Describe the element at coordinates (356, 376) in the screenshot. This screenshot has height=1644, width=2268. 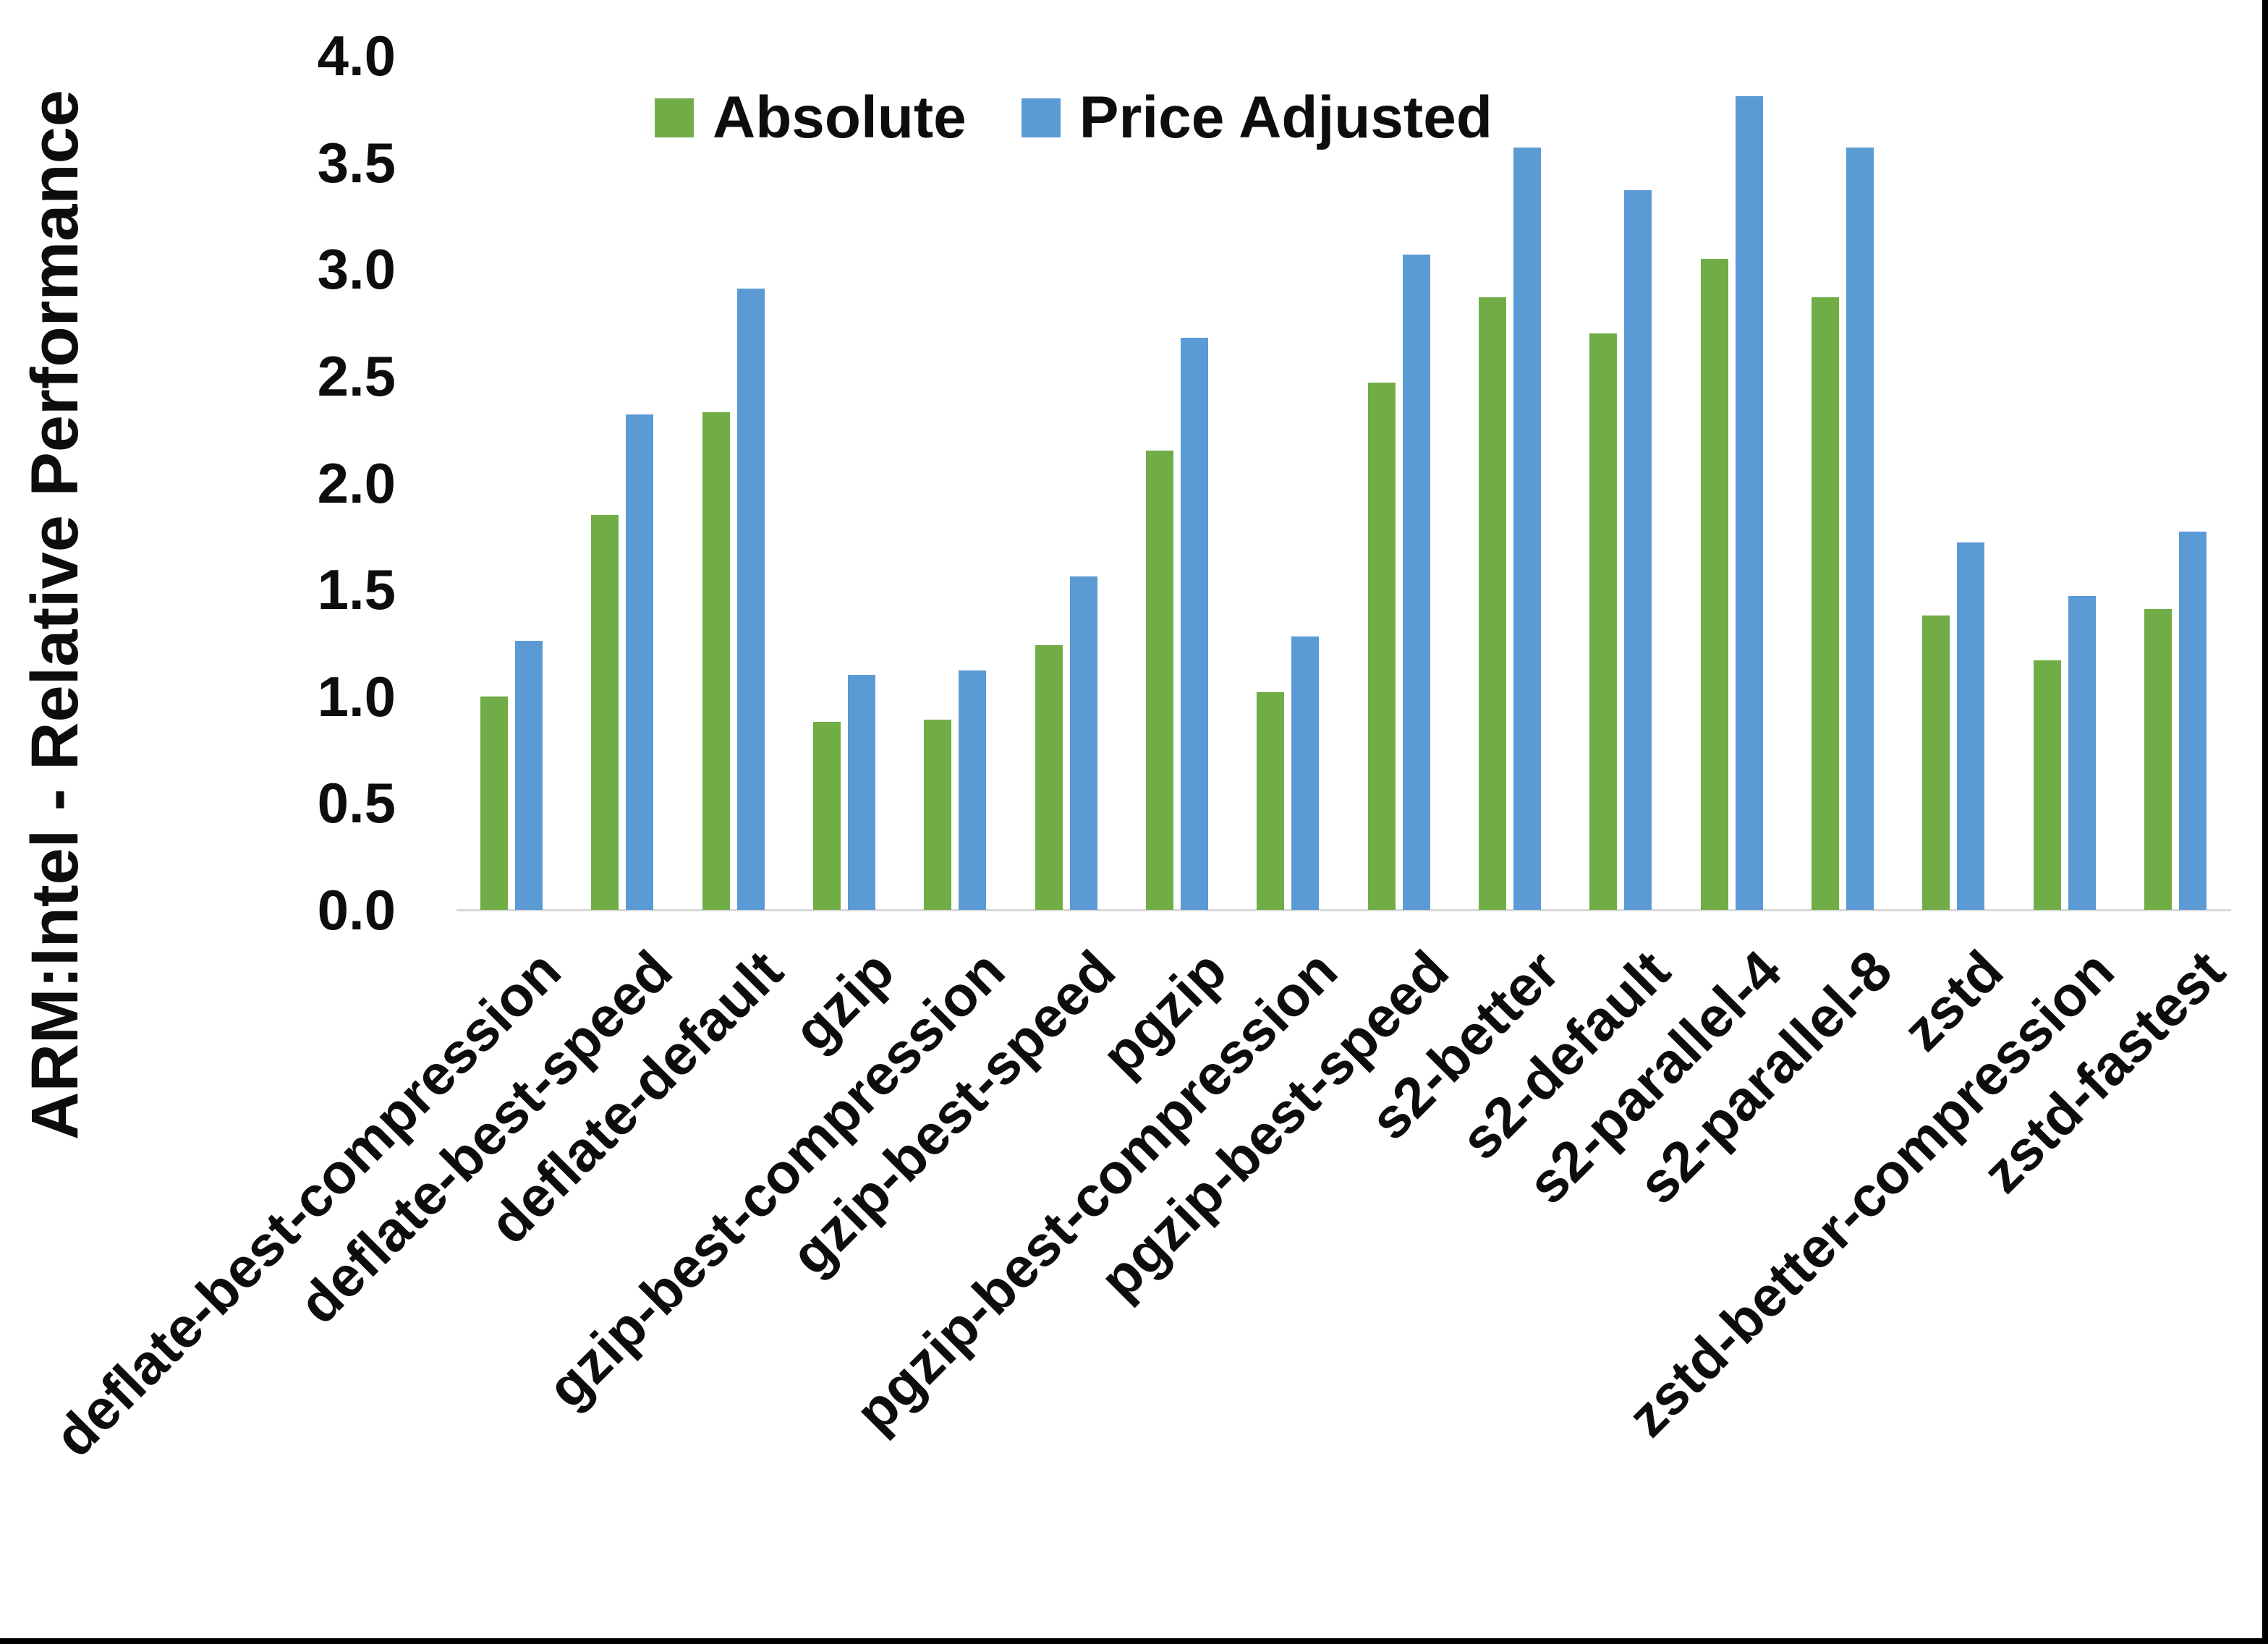
I see `y-tick-label: 2.5` at that location.